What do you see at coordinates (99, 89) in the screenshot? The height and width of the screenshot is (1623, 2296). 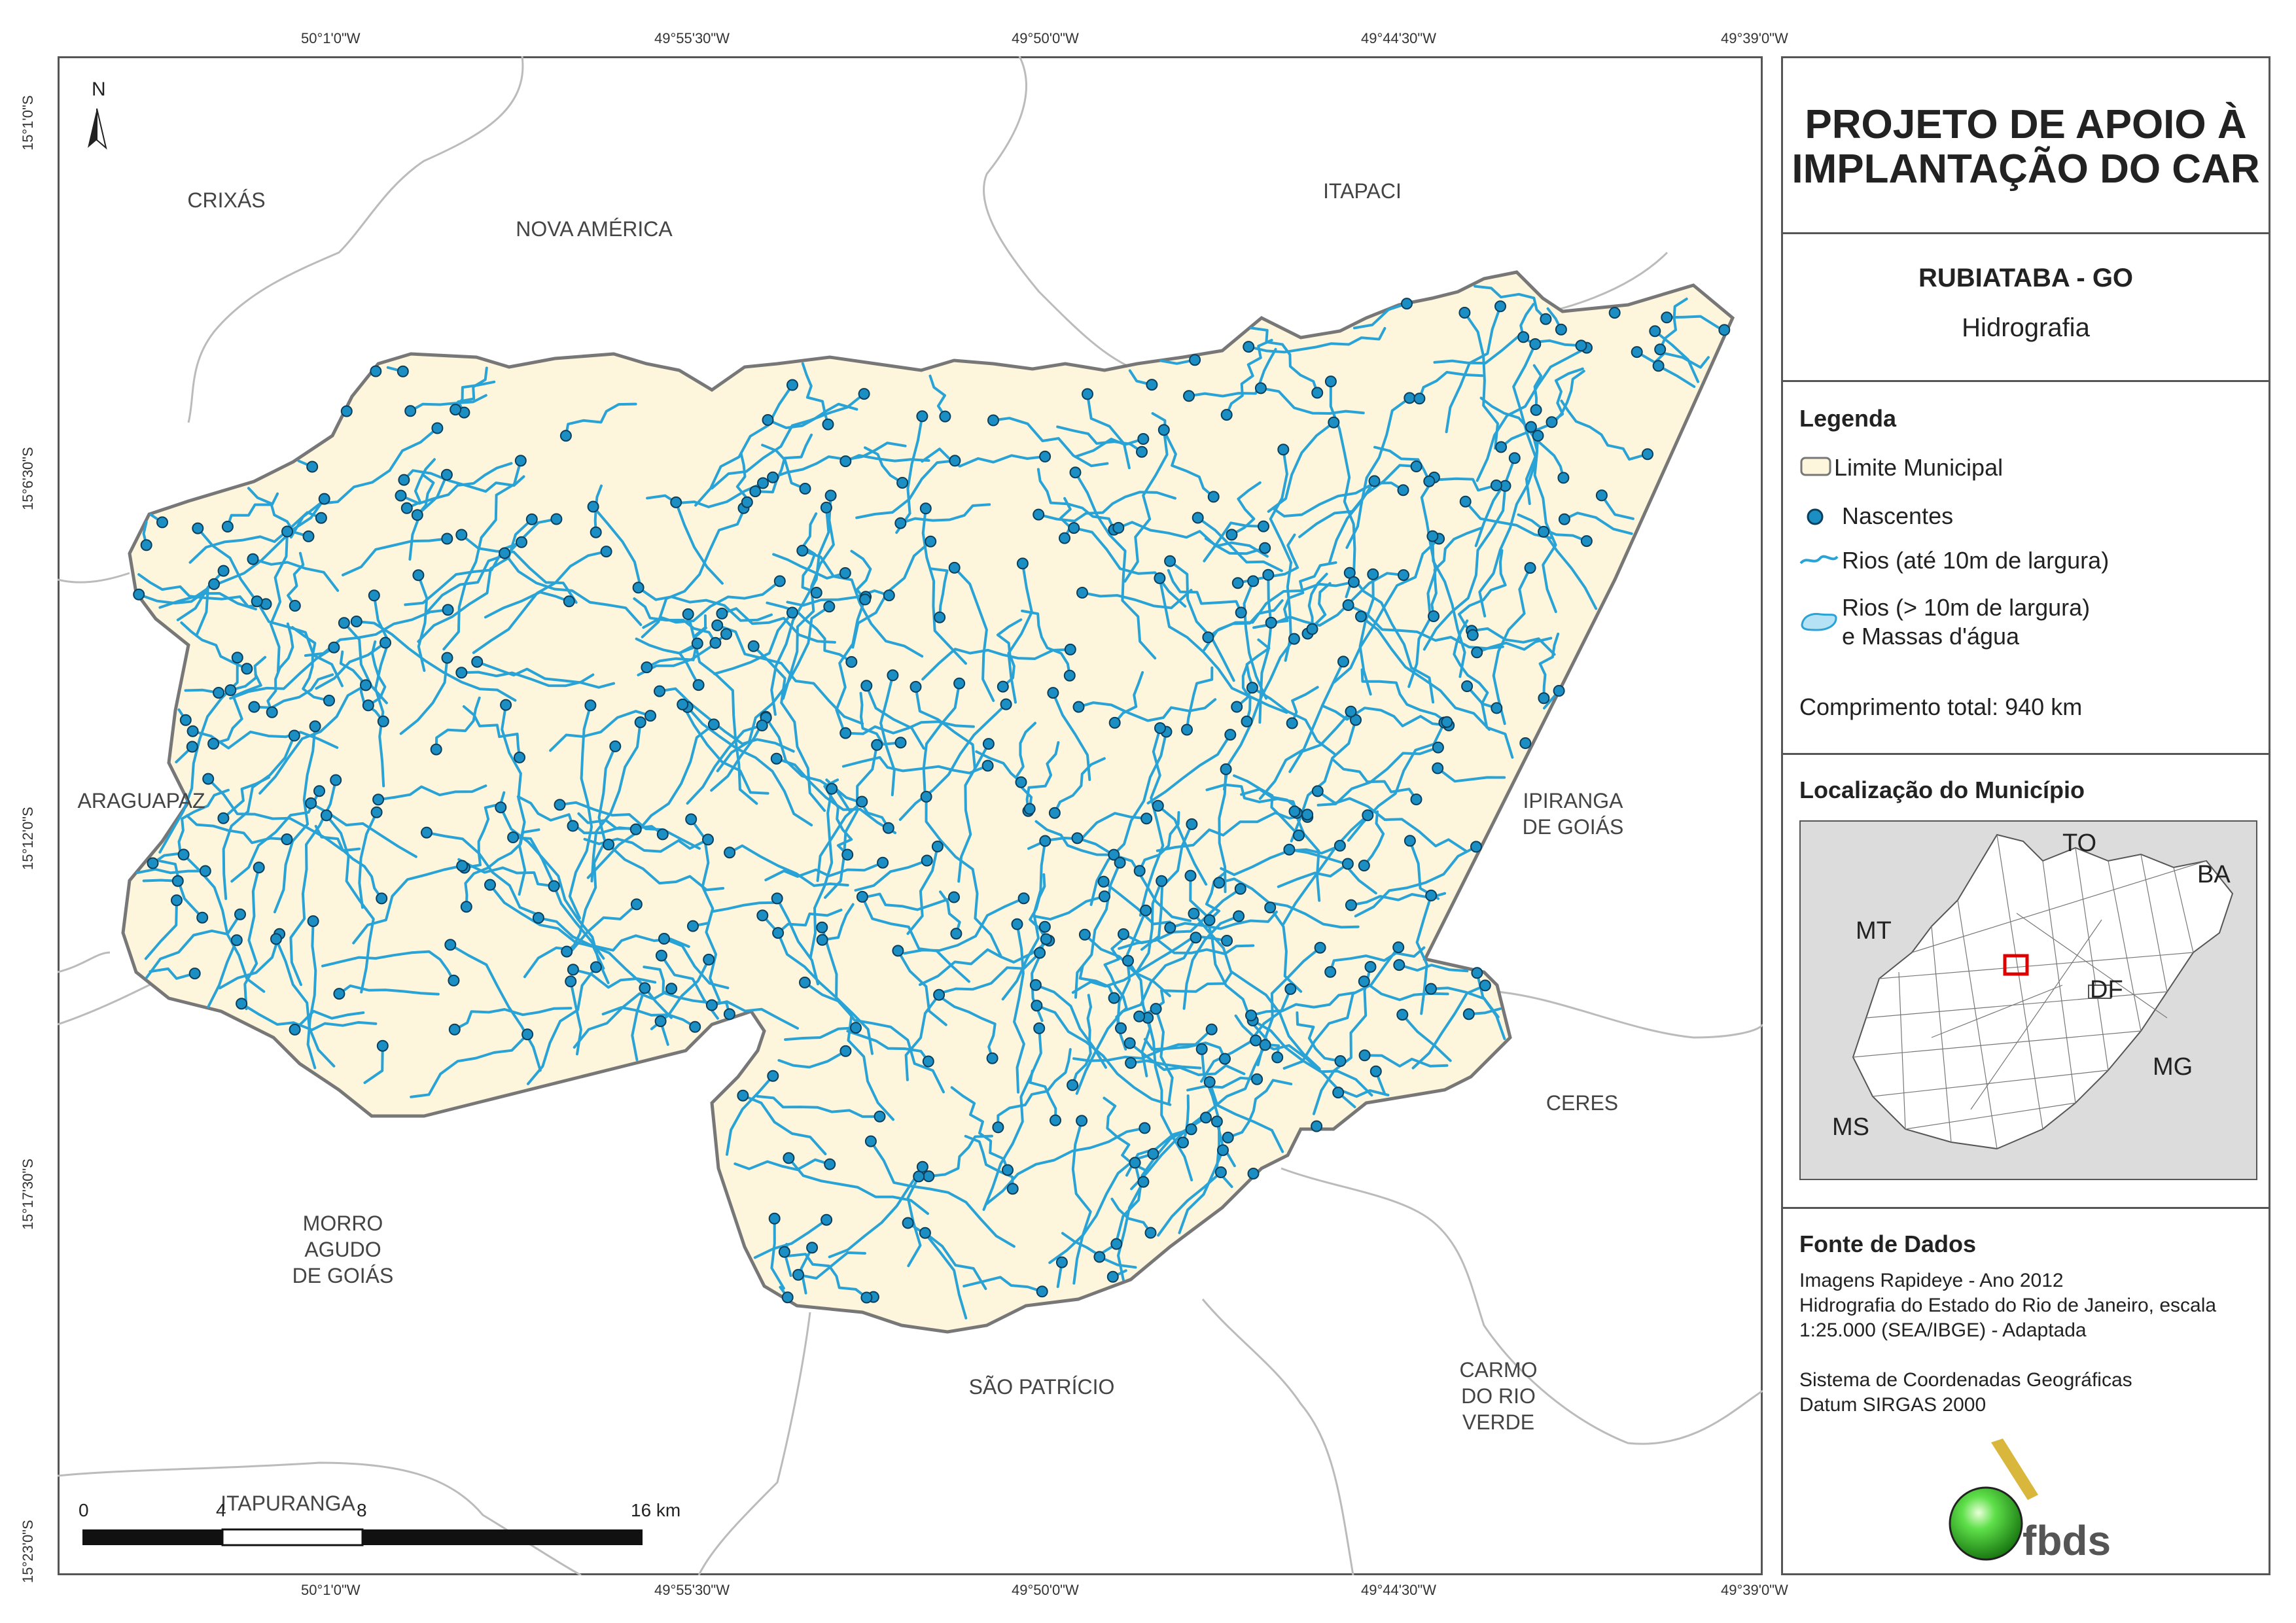 I see `north-label: N` at bounding box center [99, 89].